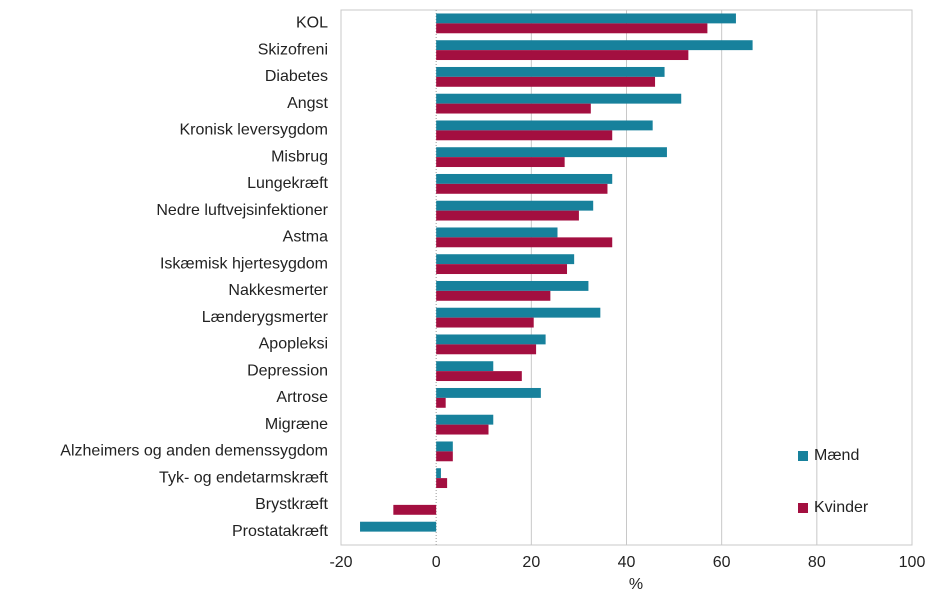 Image resolution: width=935 pixels, height=600 pixels. Describe the element at coordinates (287, 370) in the screenshot. I see `y-tick-label: Depression` at that location.